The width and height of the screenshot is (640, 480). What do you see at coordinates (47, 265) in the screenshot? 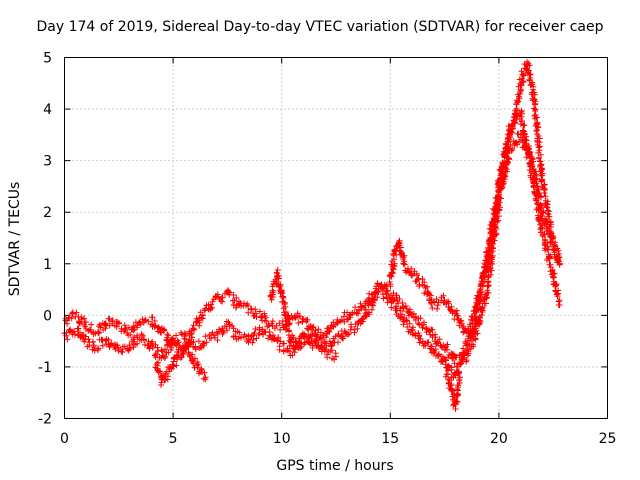
I see `y-tick-label: 1` at bounding box center [47, 265].